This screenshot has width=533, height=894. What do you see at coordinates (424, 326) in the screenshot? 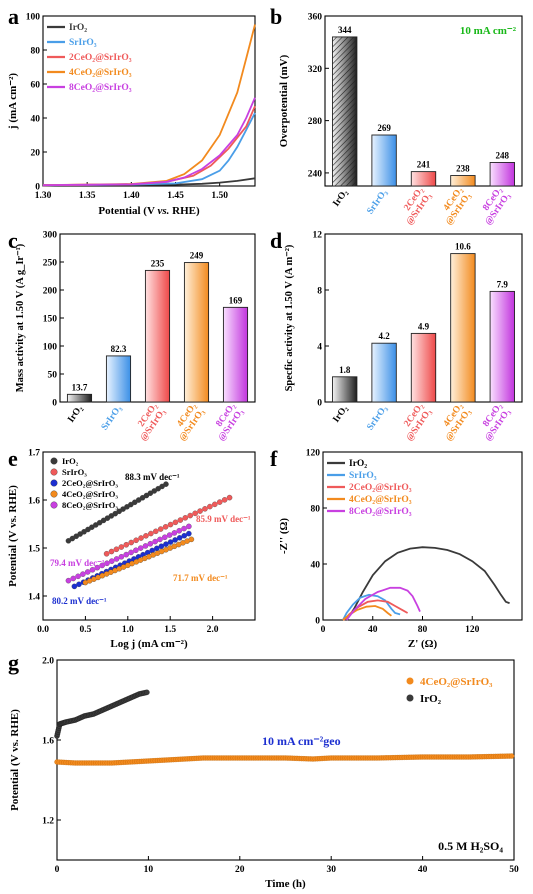
I see `bar-value-label: 4.9` at bounding box center [424, 326].